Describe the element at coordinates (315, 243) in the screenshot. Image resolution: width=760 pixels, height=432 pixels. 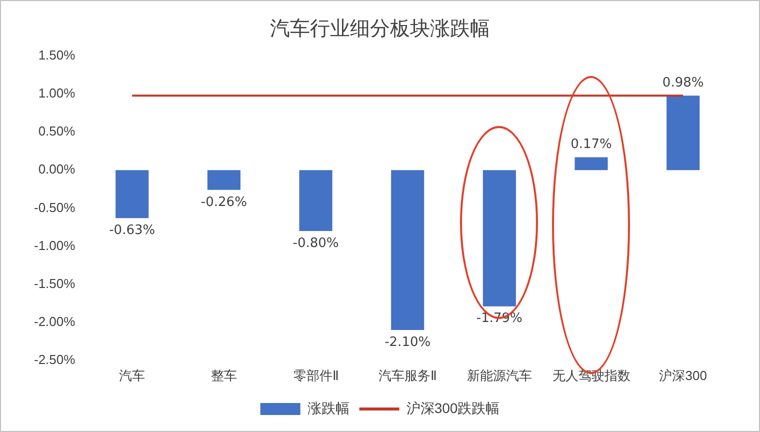
I see `data-label: -0.80%` at that location.